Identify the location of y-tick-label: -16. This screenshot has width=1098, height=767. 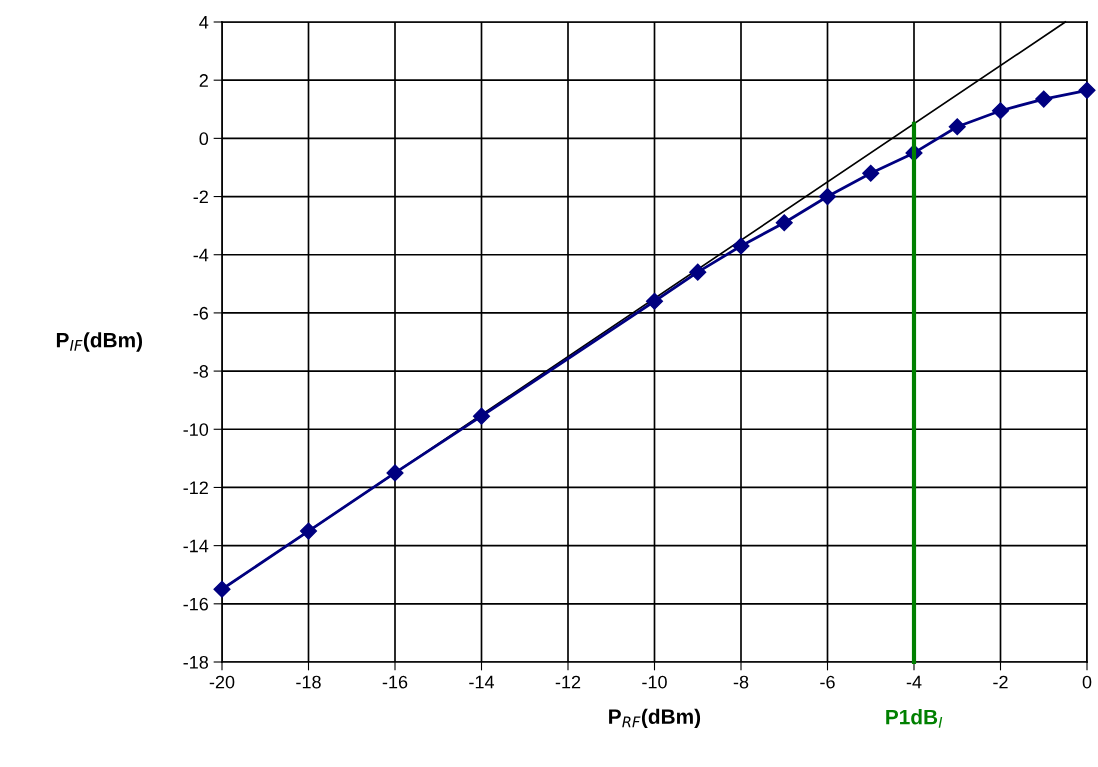
(196, 604).